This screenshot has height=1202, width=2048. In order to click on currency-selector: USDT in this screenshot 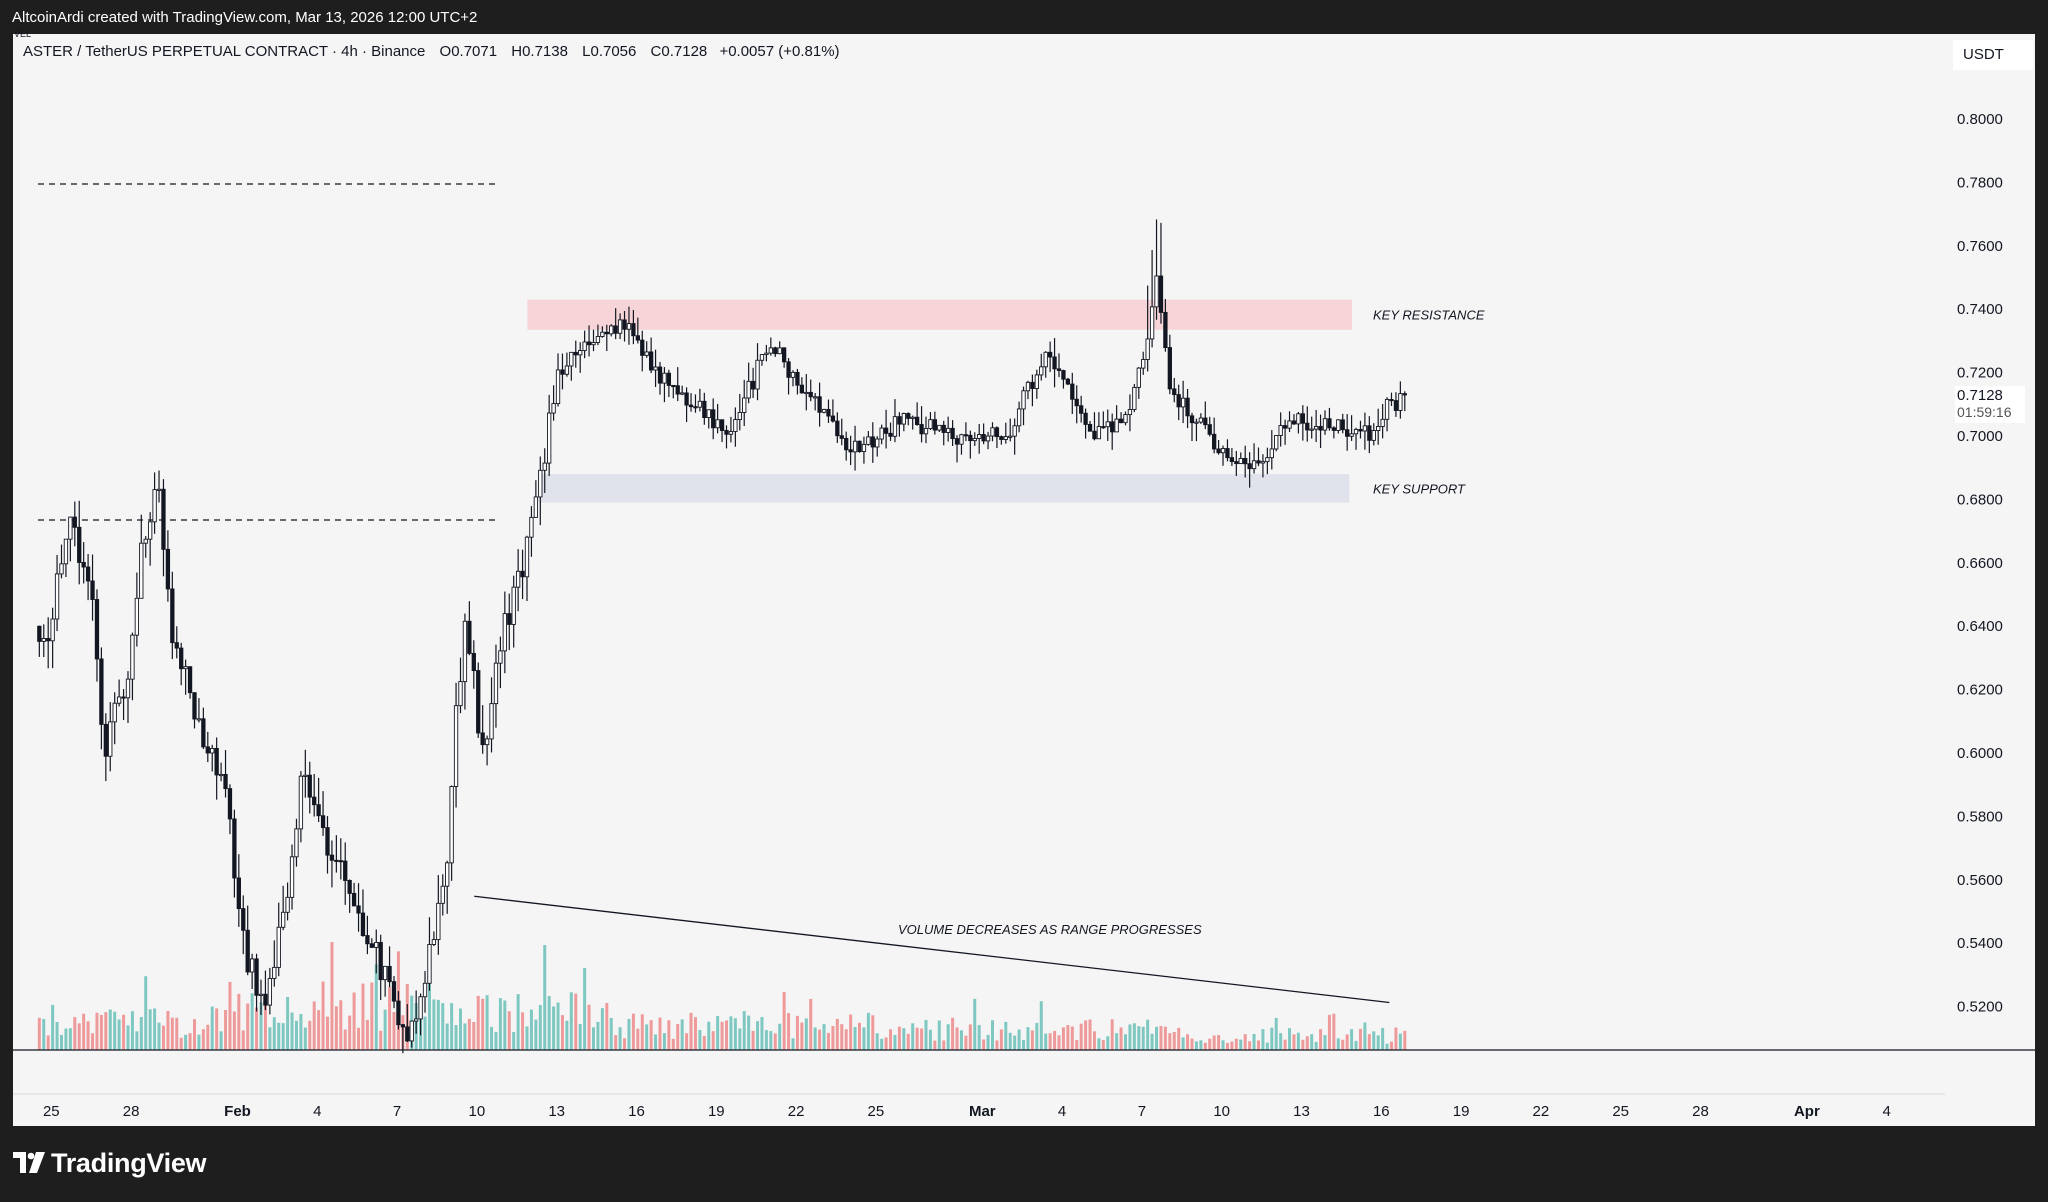, I will do `click(1993, 55)`.